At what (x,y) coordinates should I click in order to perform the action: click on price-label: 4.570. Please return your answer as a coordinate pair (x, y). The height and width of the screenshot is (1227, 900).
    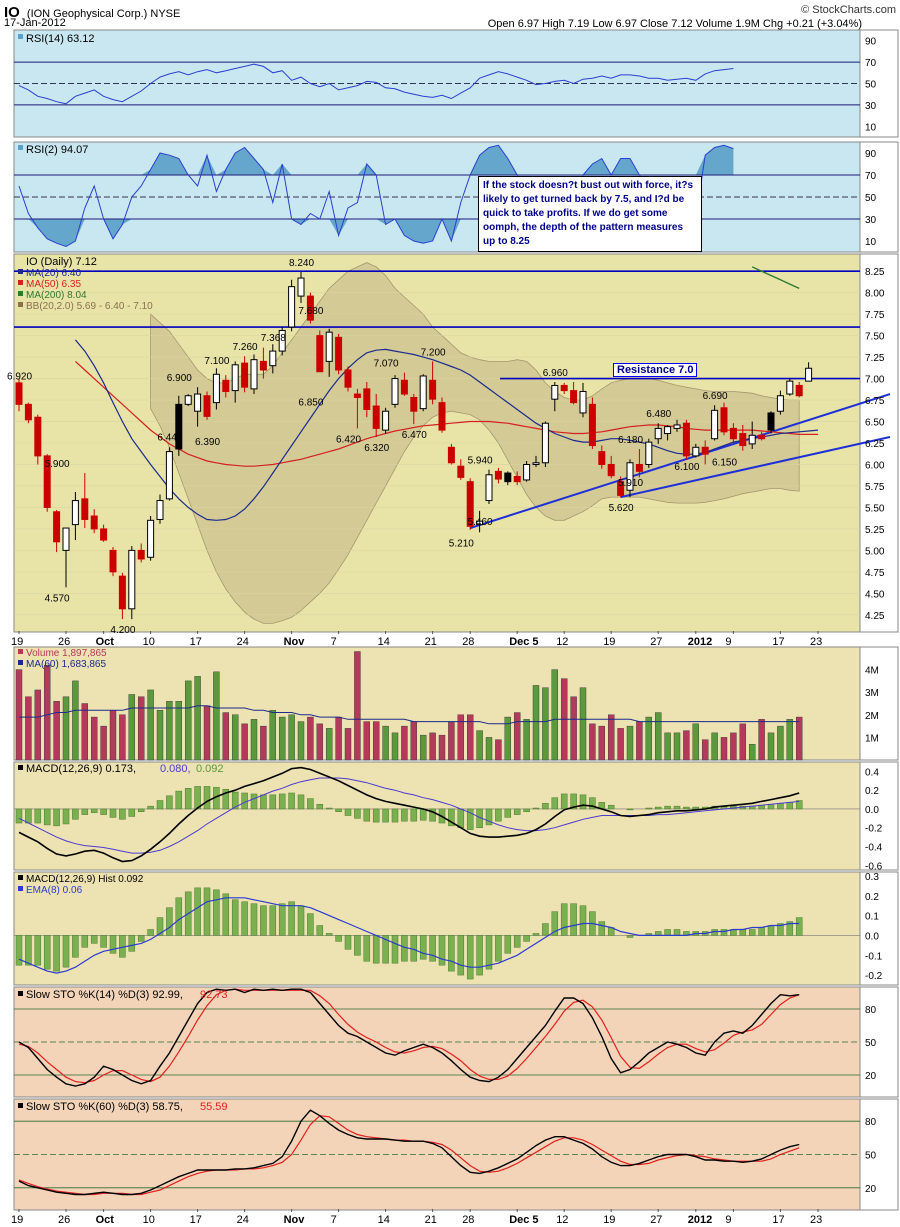
    Looking at the image, I should click on (57, 598).